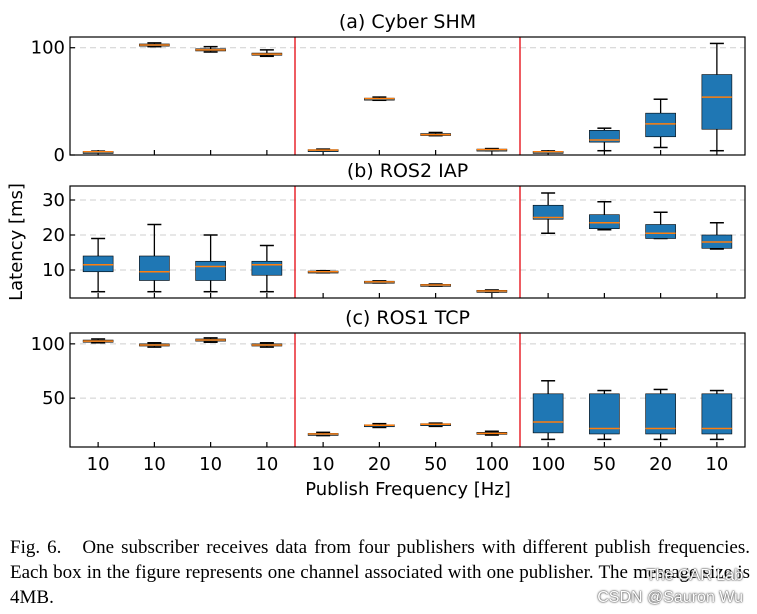 This screenshot has height=614, width=757. Describe the element at coordinates (53, 235) in the screenshot. I see `y-tick-label: 20` at that location.